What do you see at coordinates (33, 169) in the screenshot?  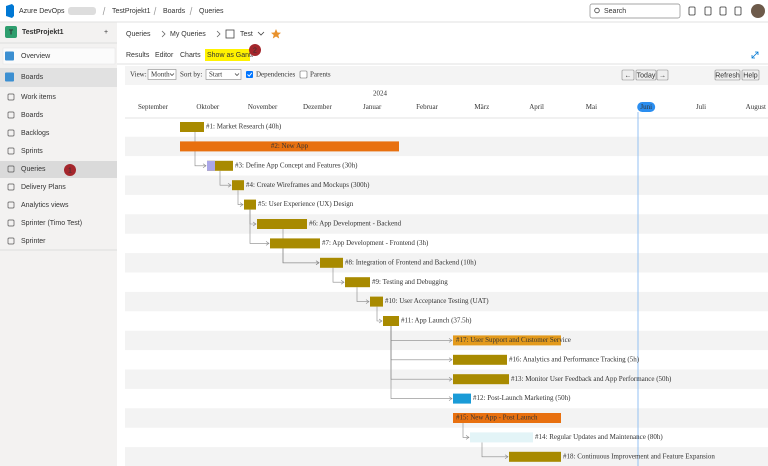 I see `nav-item: Queries` at bounding box center [33, 169].